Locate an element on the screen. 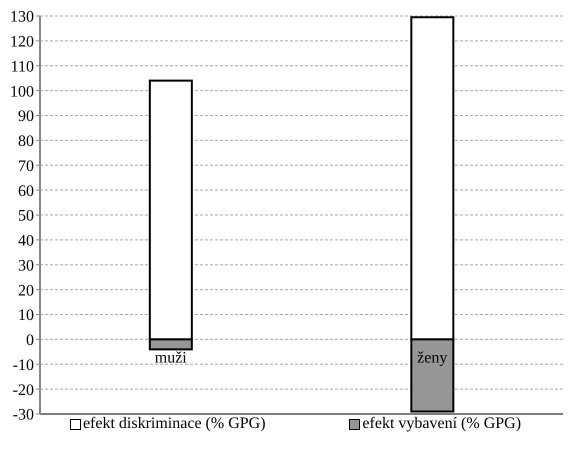  y-tick-label: 20 is located at coordinates (26, 291).